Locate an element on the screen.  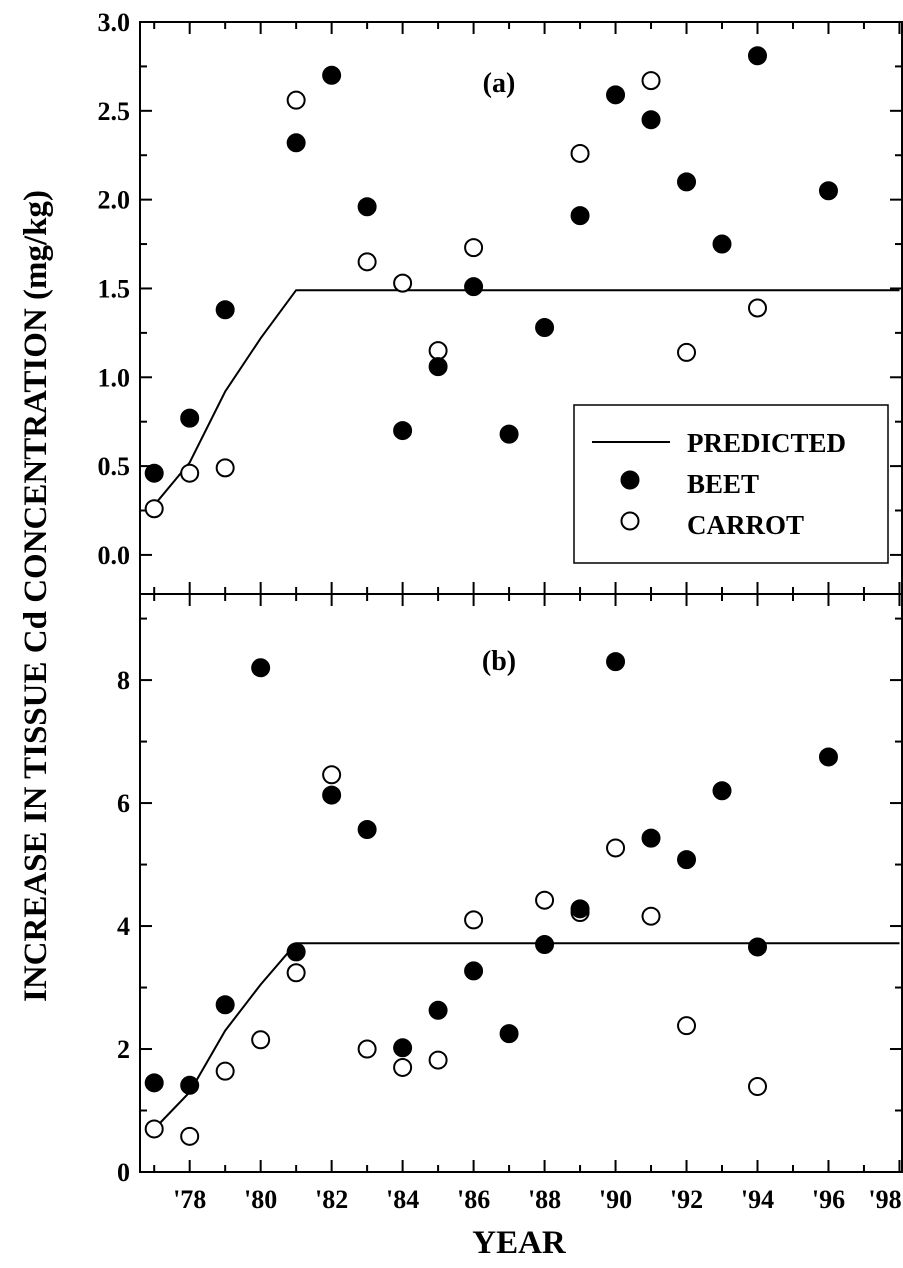
y-tick-label: 2 is located at coordinates (123, 1049).